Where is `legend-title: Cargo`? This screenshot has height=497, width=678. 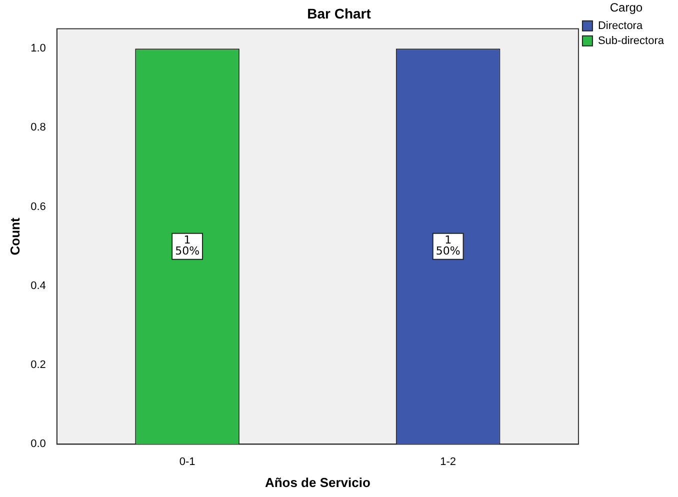 legend-title: Cargo is located at coordinates (626, 7).